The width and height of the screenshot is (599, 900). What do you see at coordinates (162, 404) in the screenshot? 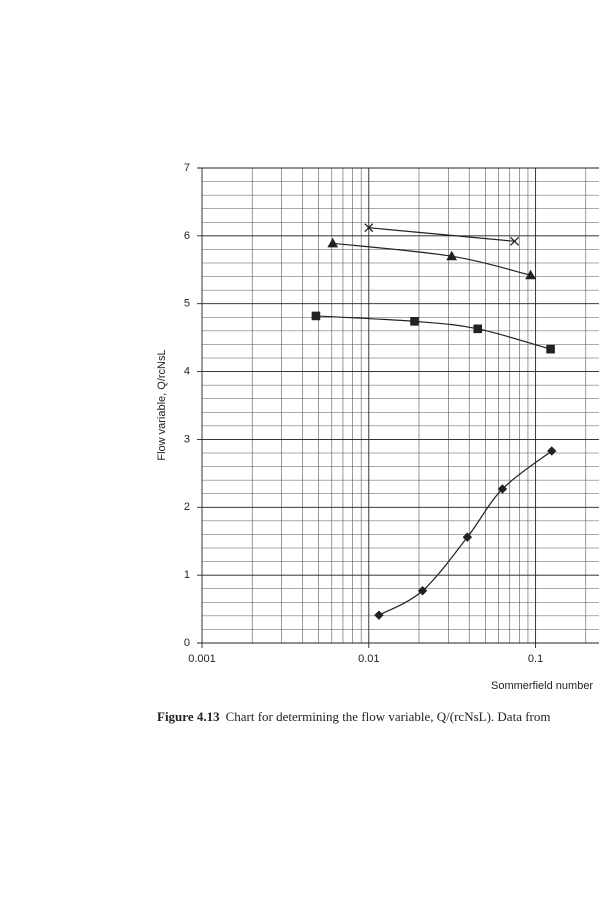
I see `y-axis-label: Flow variable, Q/rcNsL` at bounding box center [162, 404].